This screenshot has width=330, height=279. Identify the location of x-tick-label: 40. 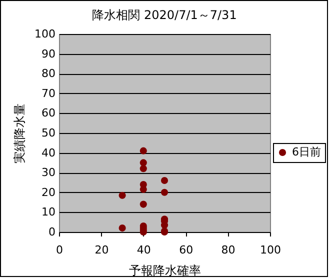
(143, 250).